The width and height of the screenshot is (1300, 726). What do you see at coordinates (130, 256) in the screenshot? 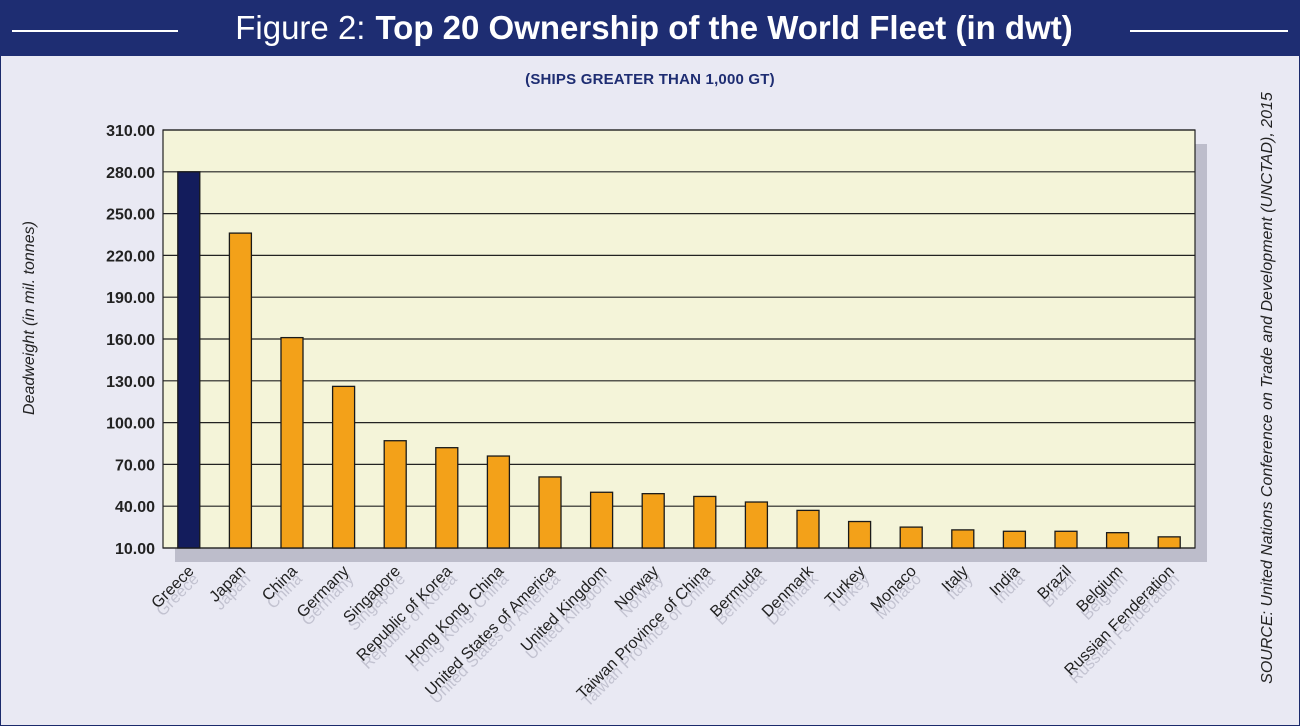
I see `y-tick-label: 220.00` at bounding box center [130, 256].